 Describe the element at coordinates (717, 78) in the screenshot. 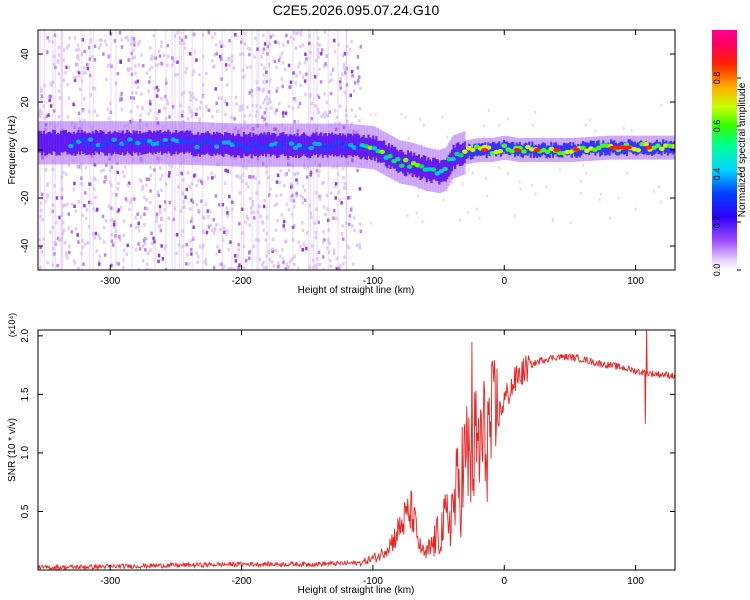

I see `colorbar-tick-label: 0.8` at that location.